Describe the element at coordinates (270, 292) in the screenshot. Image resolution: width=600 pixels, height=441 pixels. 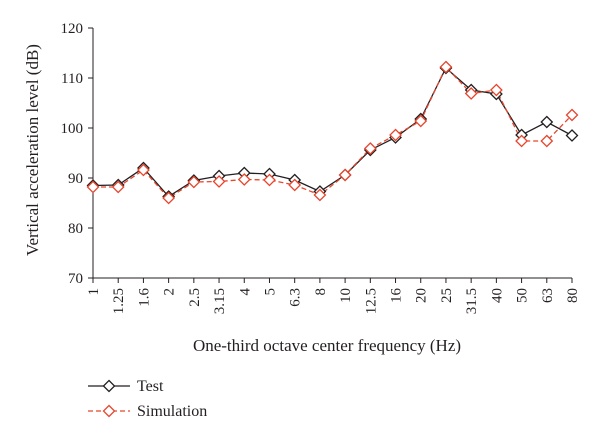
I see `x-tick-label: 5` at that location.